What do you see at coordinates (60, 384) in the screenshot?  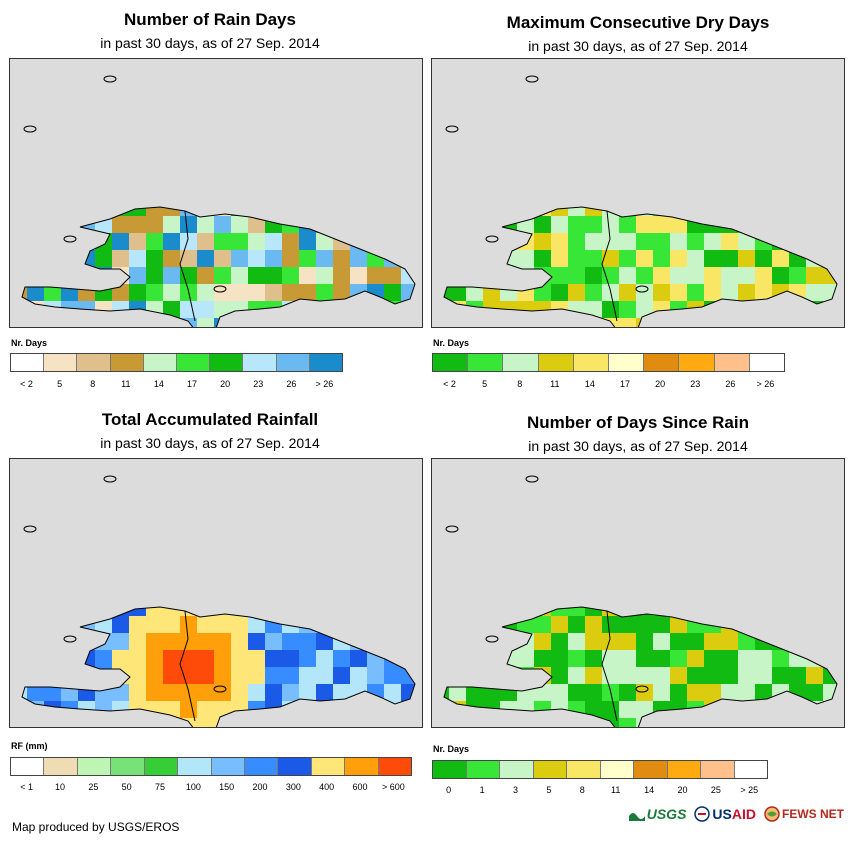 I see `legend-tick-label: 5` at bounding box center [60, 384].